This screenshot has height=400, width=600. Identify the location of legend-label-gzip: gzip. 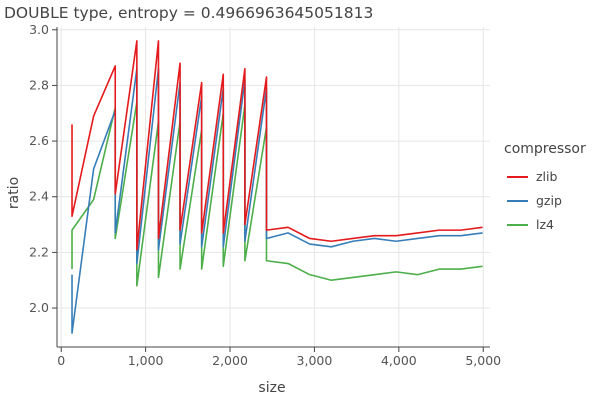
(549, 200).